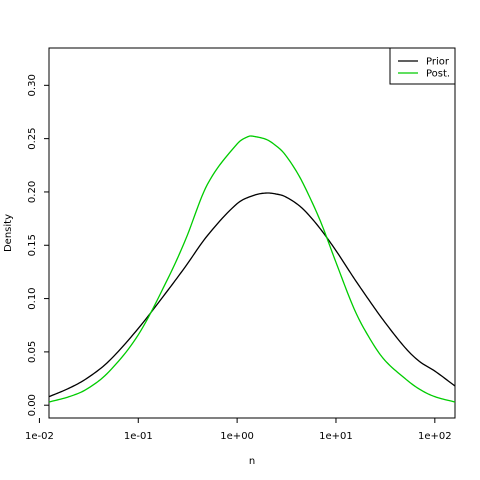  I want to click on y-tick-label: 0.20, so click(32, 192).